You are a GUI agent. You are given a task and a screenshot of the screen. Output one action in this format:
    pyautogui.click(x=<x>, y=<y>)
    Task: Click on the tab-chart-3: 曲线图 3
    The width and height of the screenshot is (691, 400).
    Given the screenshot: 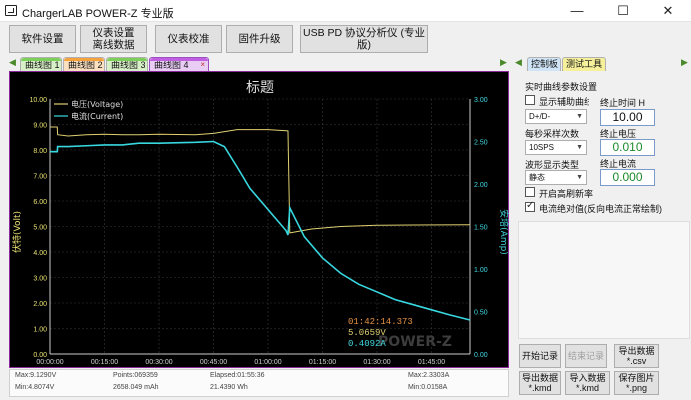 What is the action you would take?
    pyautogui.click(x=127, y=64)
    